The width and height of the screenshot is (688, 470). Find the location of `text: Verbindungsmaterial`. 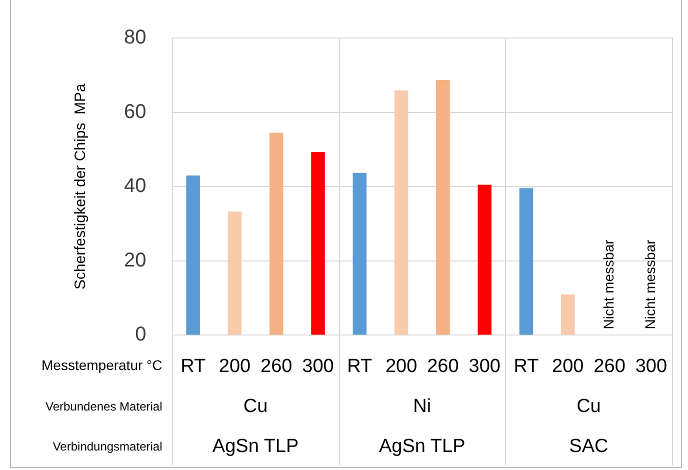

text: Verbindungsmaterial is located at coordinates (107, 446).